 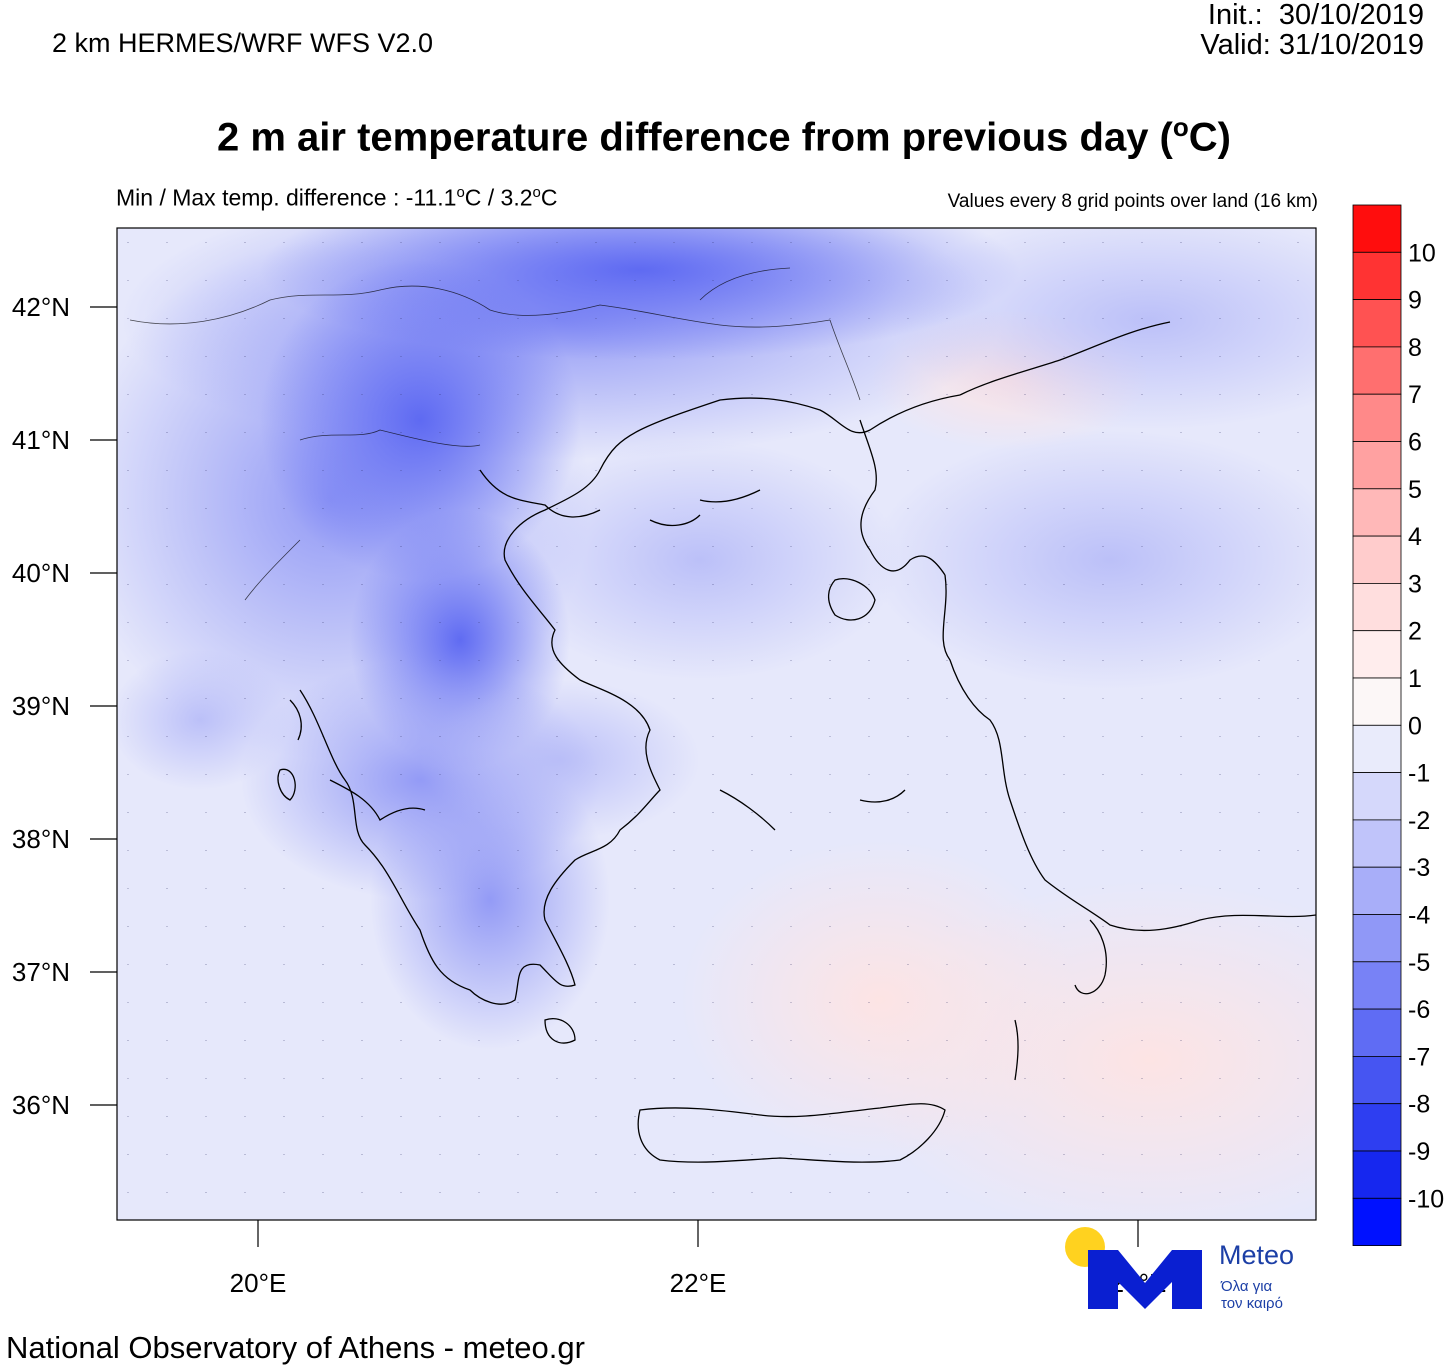 What do you see at coordinates (1419, 1152) in the screenshot?
I see `colorbar-label: -9` at bounding box center [1419, 1152].